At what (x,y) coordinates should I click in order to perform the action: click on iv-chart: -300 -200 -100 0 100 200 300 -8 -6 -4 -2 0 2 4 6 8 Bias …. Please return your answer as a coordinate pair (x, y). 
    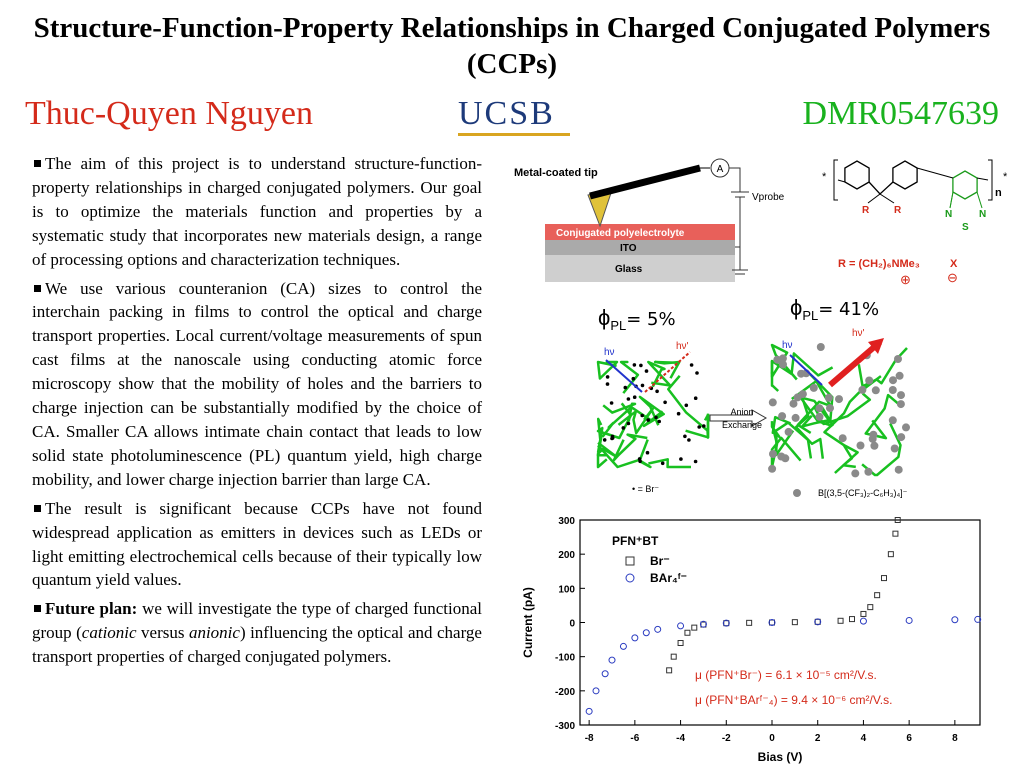
    Looking at the image, I should click on (751, 640).